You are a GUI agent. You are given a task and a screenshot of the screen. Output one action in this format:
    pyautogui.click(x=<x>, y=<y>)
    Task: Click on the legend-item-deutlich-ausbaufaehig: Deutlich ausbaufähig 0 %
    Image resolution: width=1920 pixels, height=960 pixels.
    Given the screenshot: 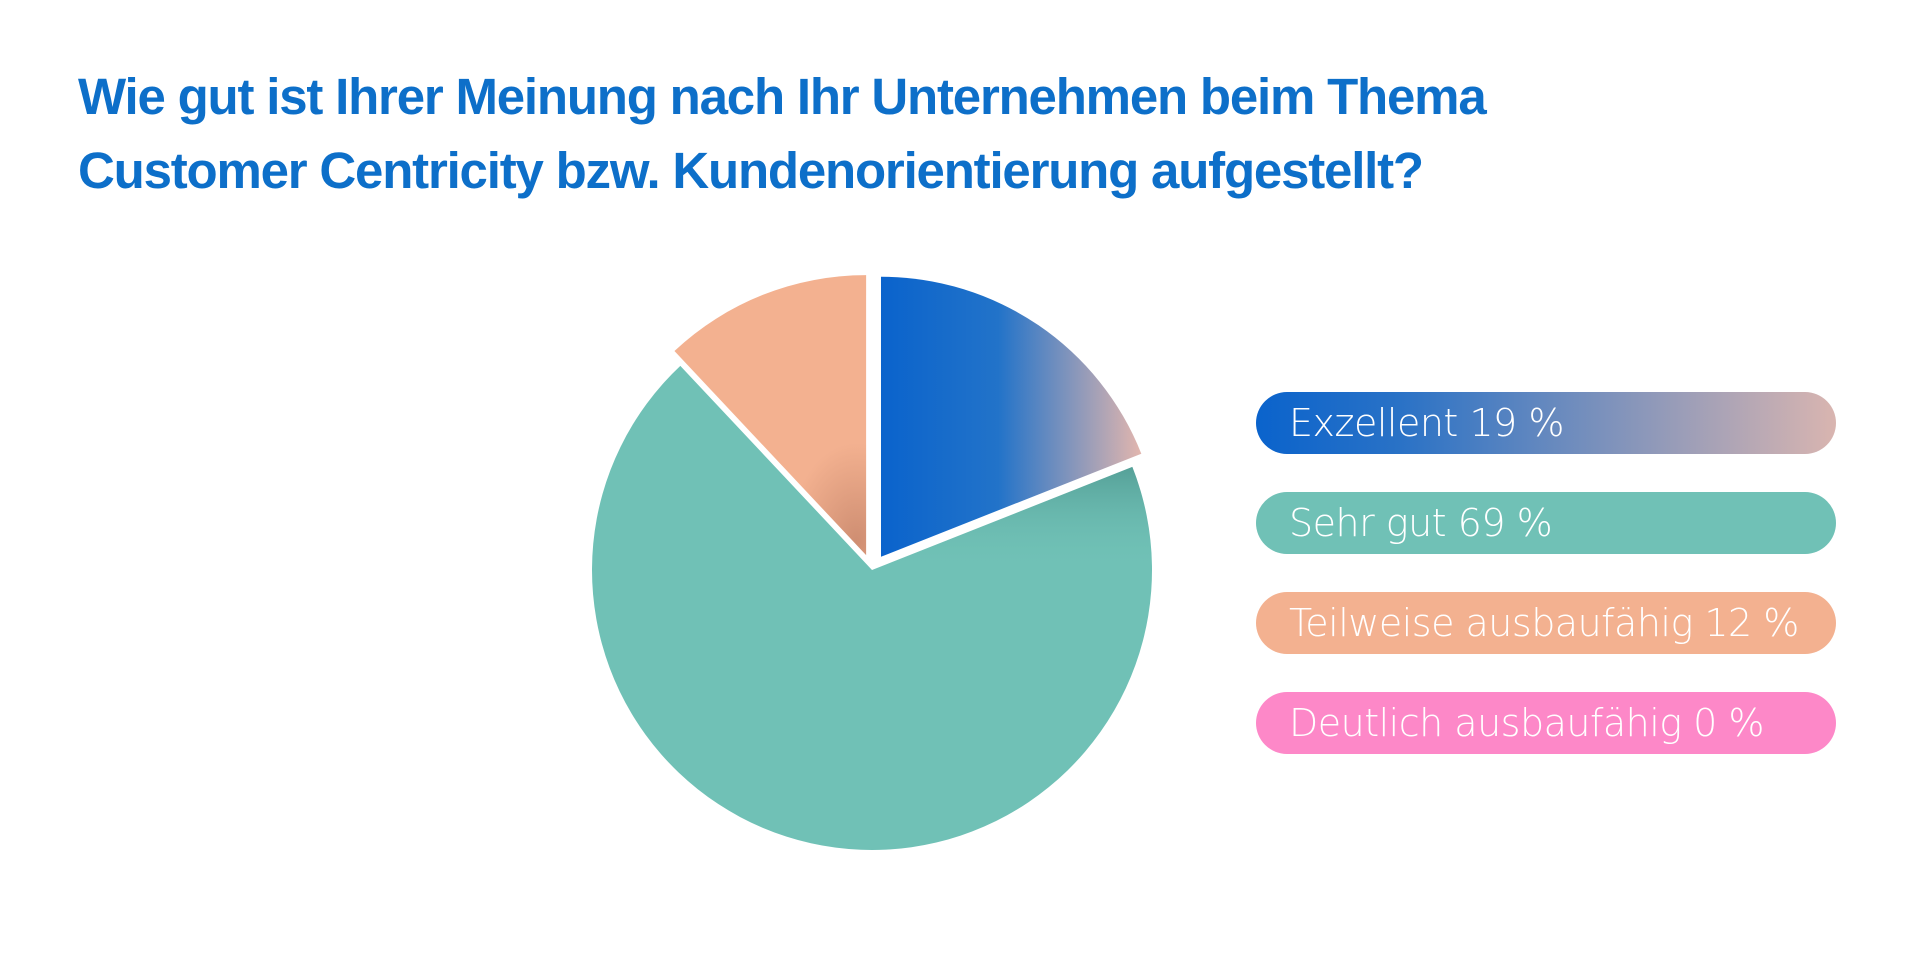 What is the action you would take?
    pyautogui.click(x=1546, y=723)
    